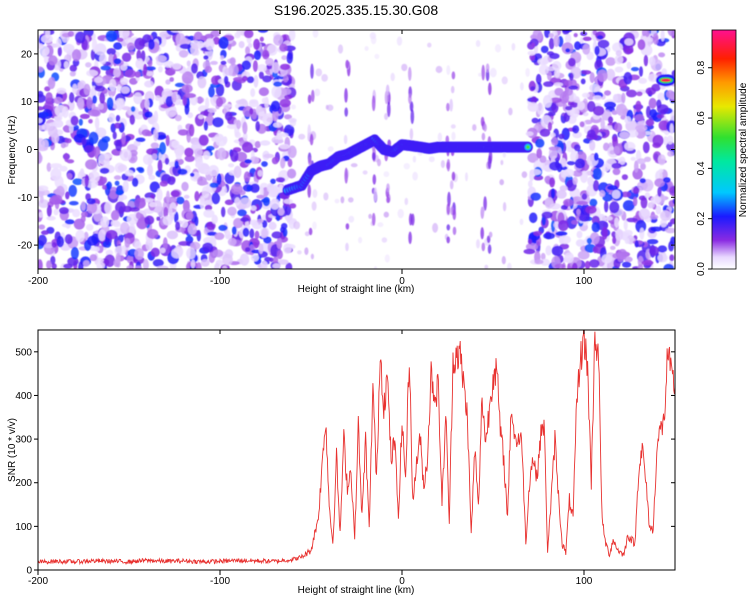  What do you see at coordinates (356, 289) in the screenshot?
I see `spectrogram-x-label: Height of straight line (km)` at bounding box center [356, 289].